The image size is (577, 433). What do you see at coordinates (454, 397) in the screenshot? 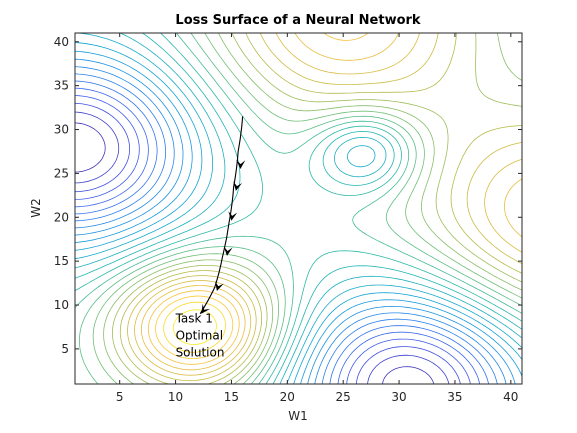
I see `x-tick-label: 35` at bounding box center [454, 397].